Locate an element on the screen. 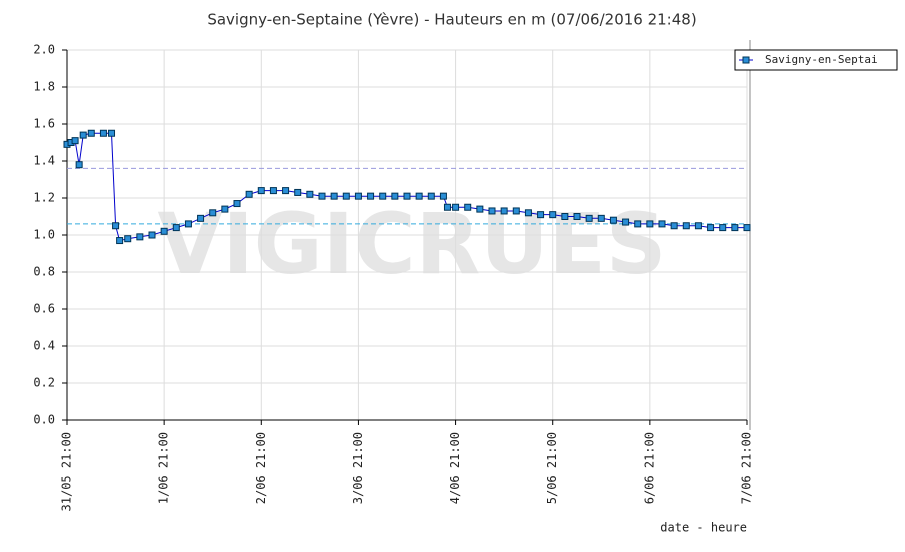 This screenshot has width=905, height=552. legend-label: Savigny-en-Septai is located at coordinates (821, 59).